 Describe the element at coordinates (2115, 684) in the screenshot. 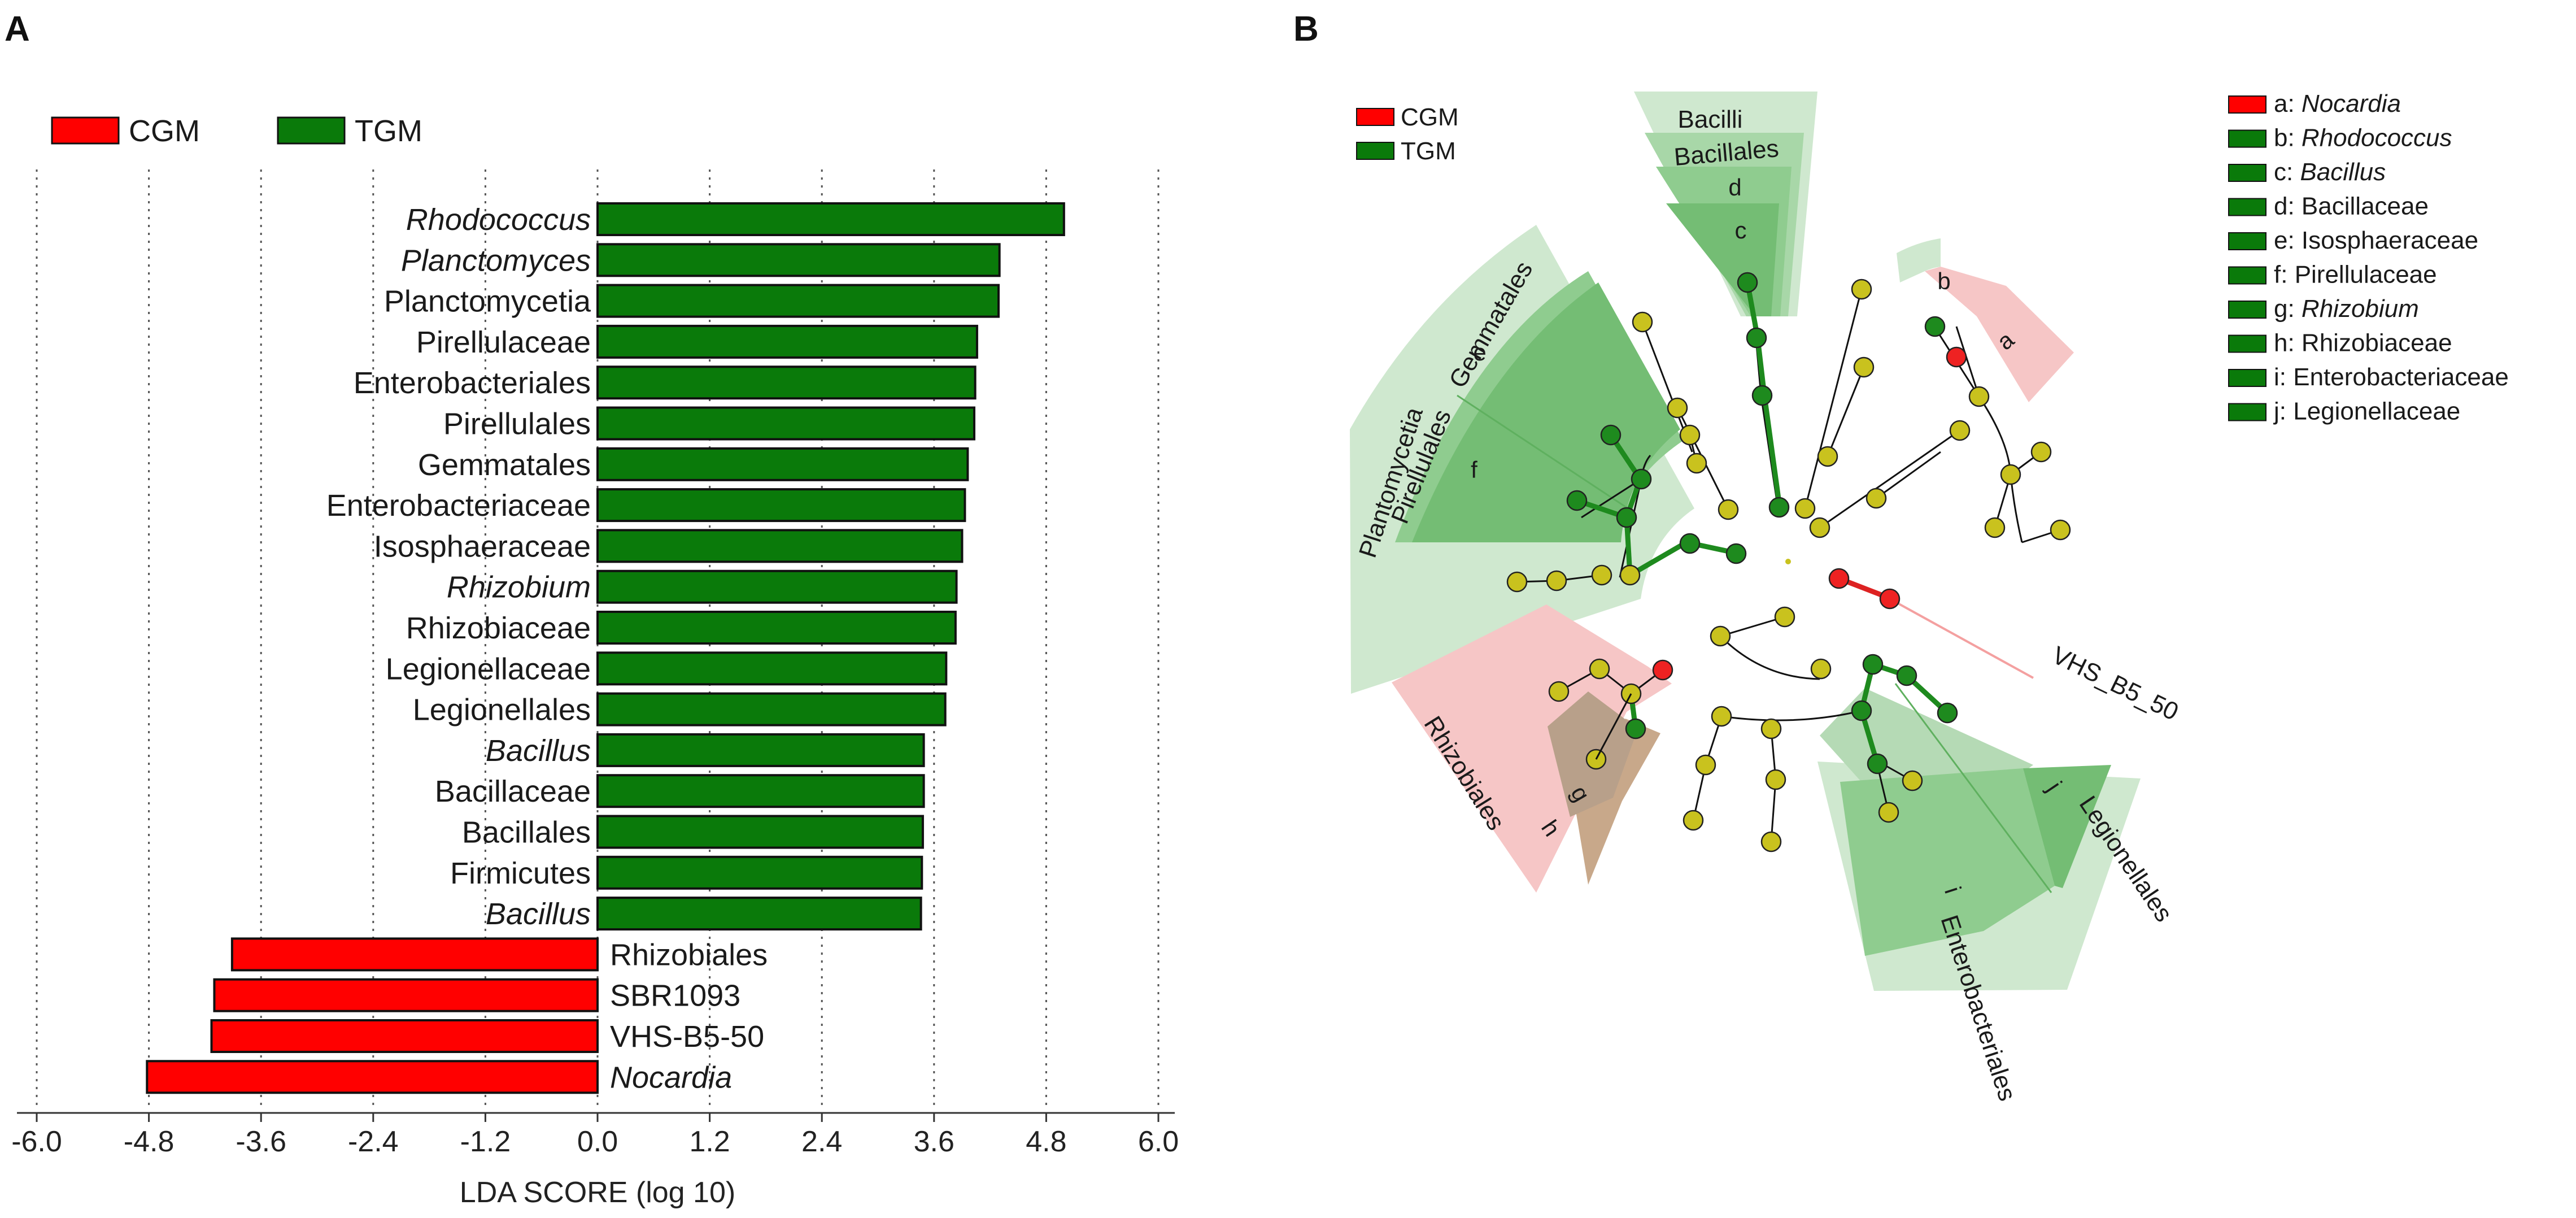

I see `clade-label-vhs: VHS_B5_50` at that location.